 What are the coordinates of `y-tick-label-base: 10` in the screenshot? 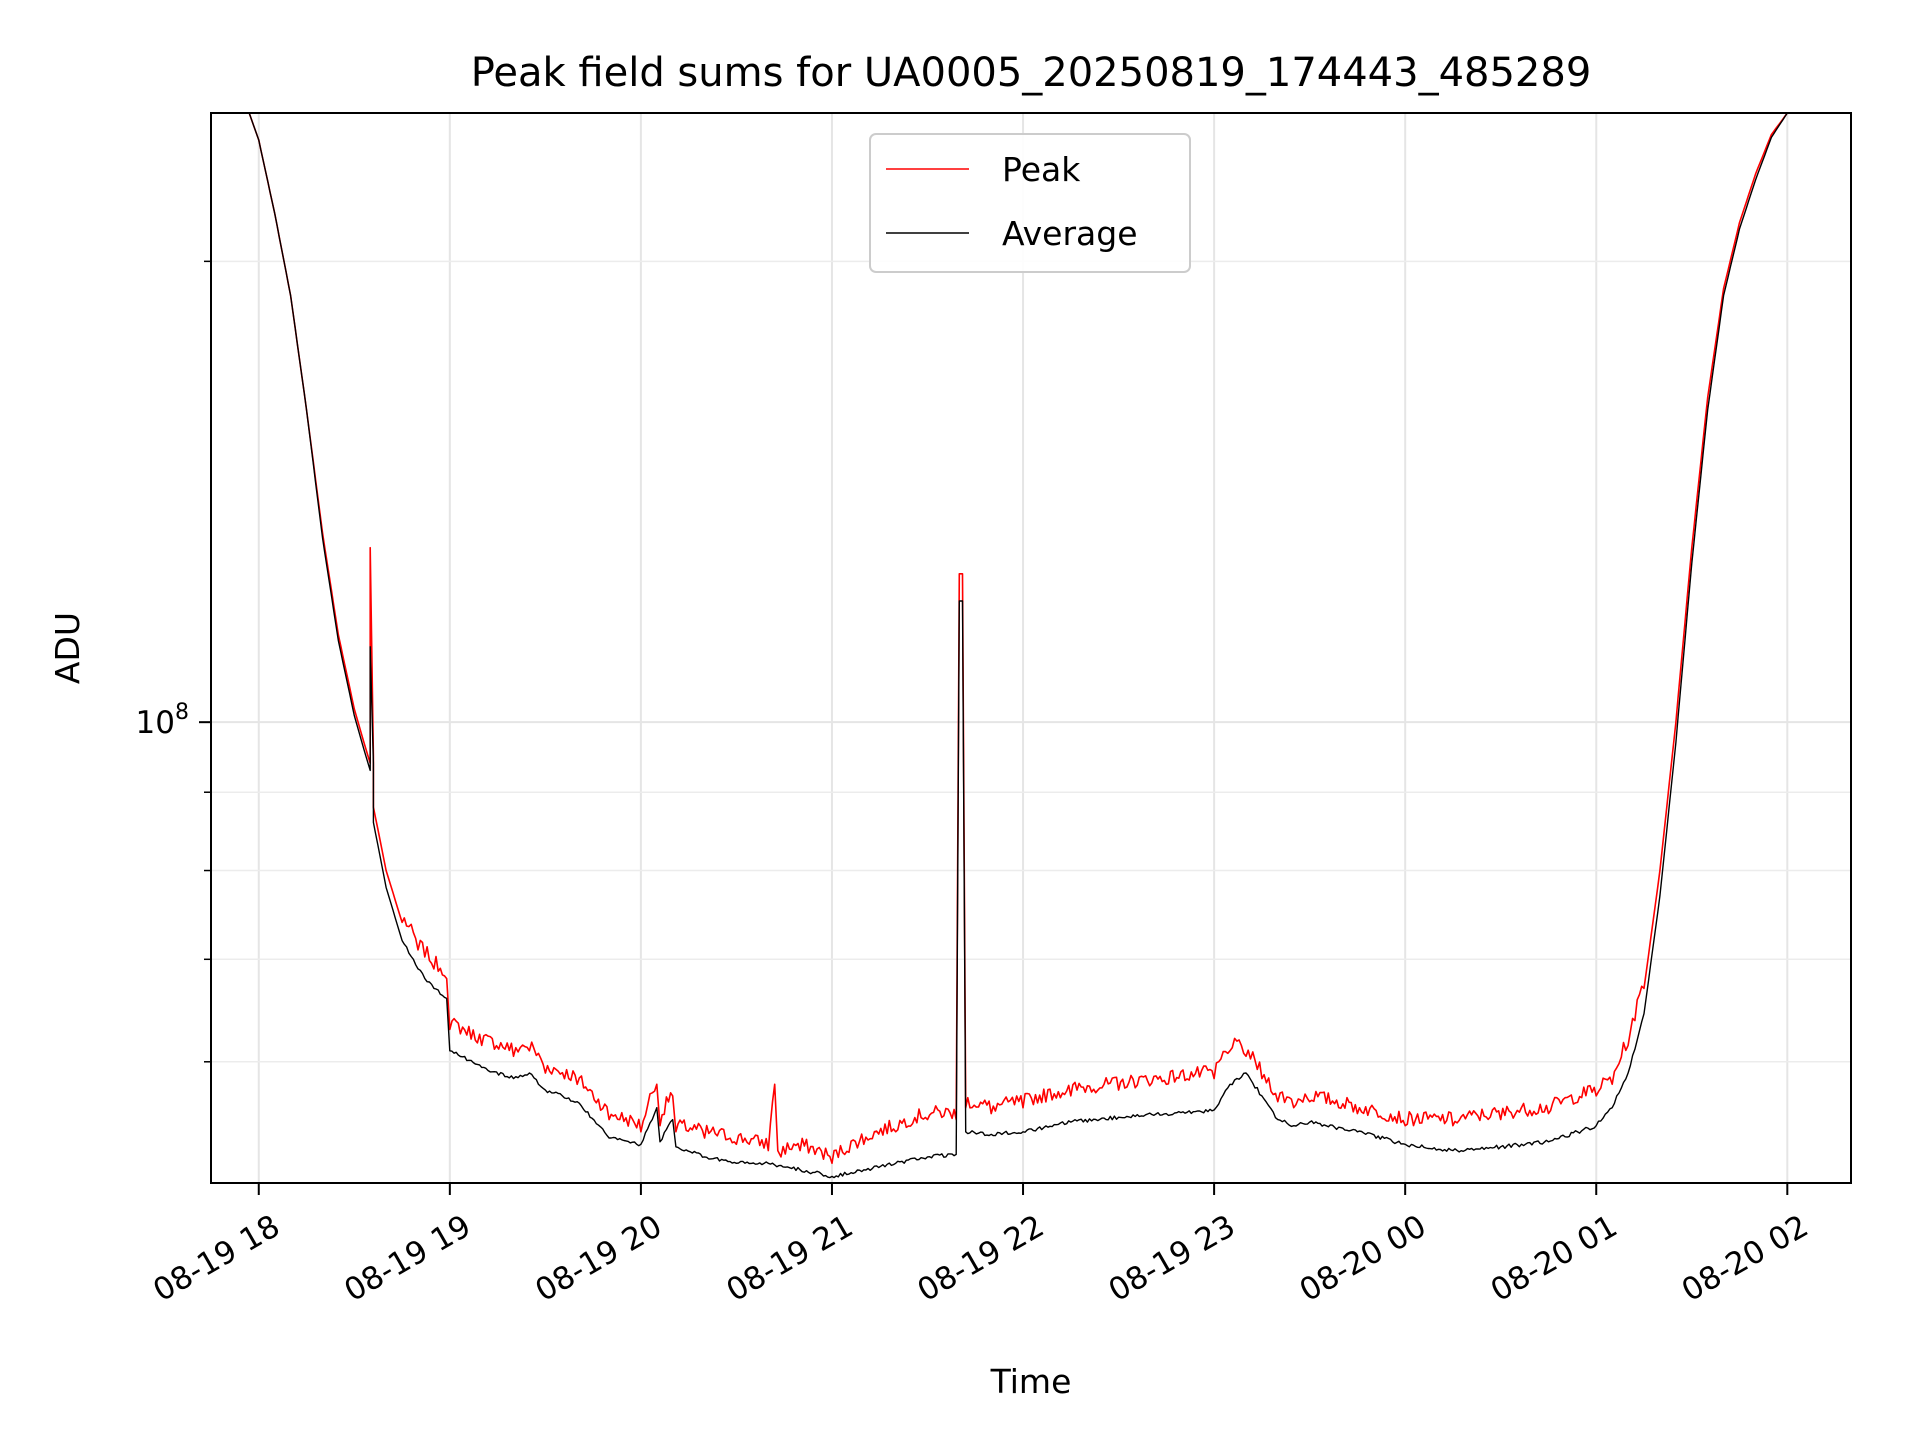 It's located at (155, 723).